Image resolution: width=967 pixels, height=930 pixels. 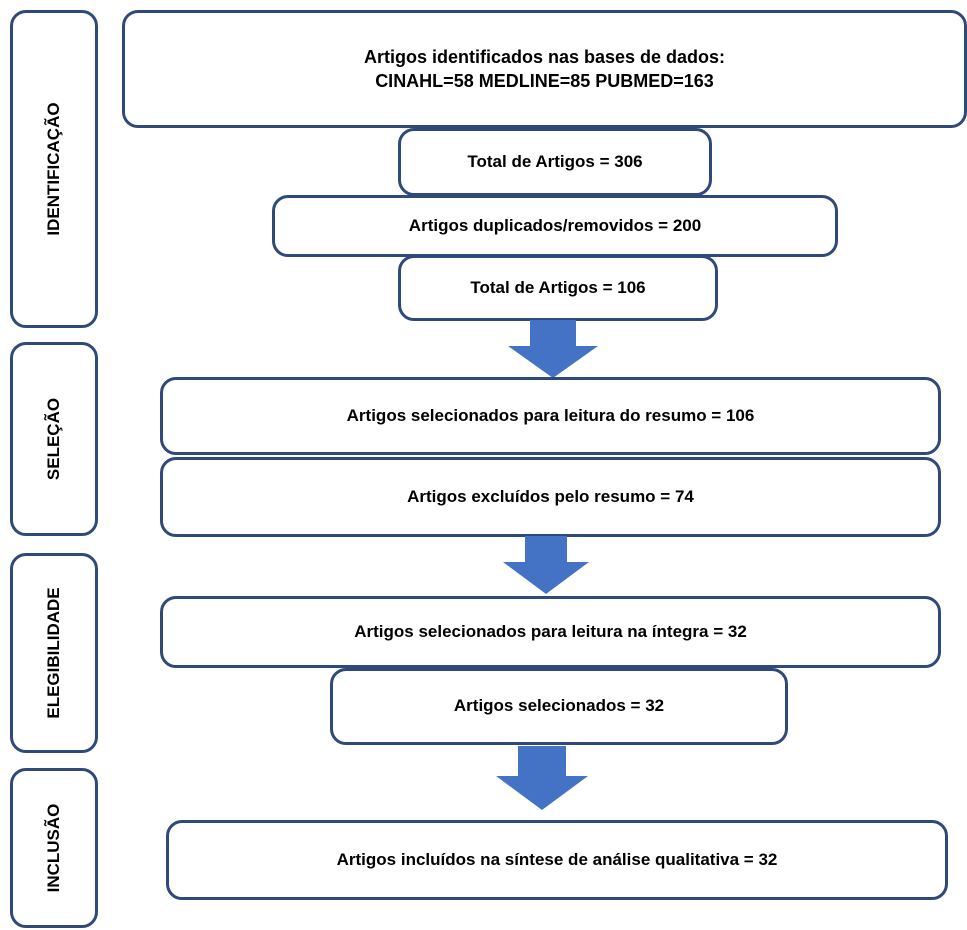 I want to click on down-arrow-1-shape, so click(x=553, y=349).